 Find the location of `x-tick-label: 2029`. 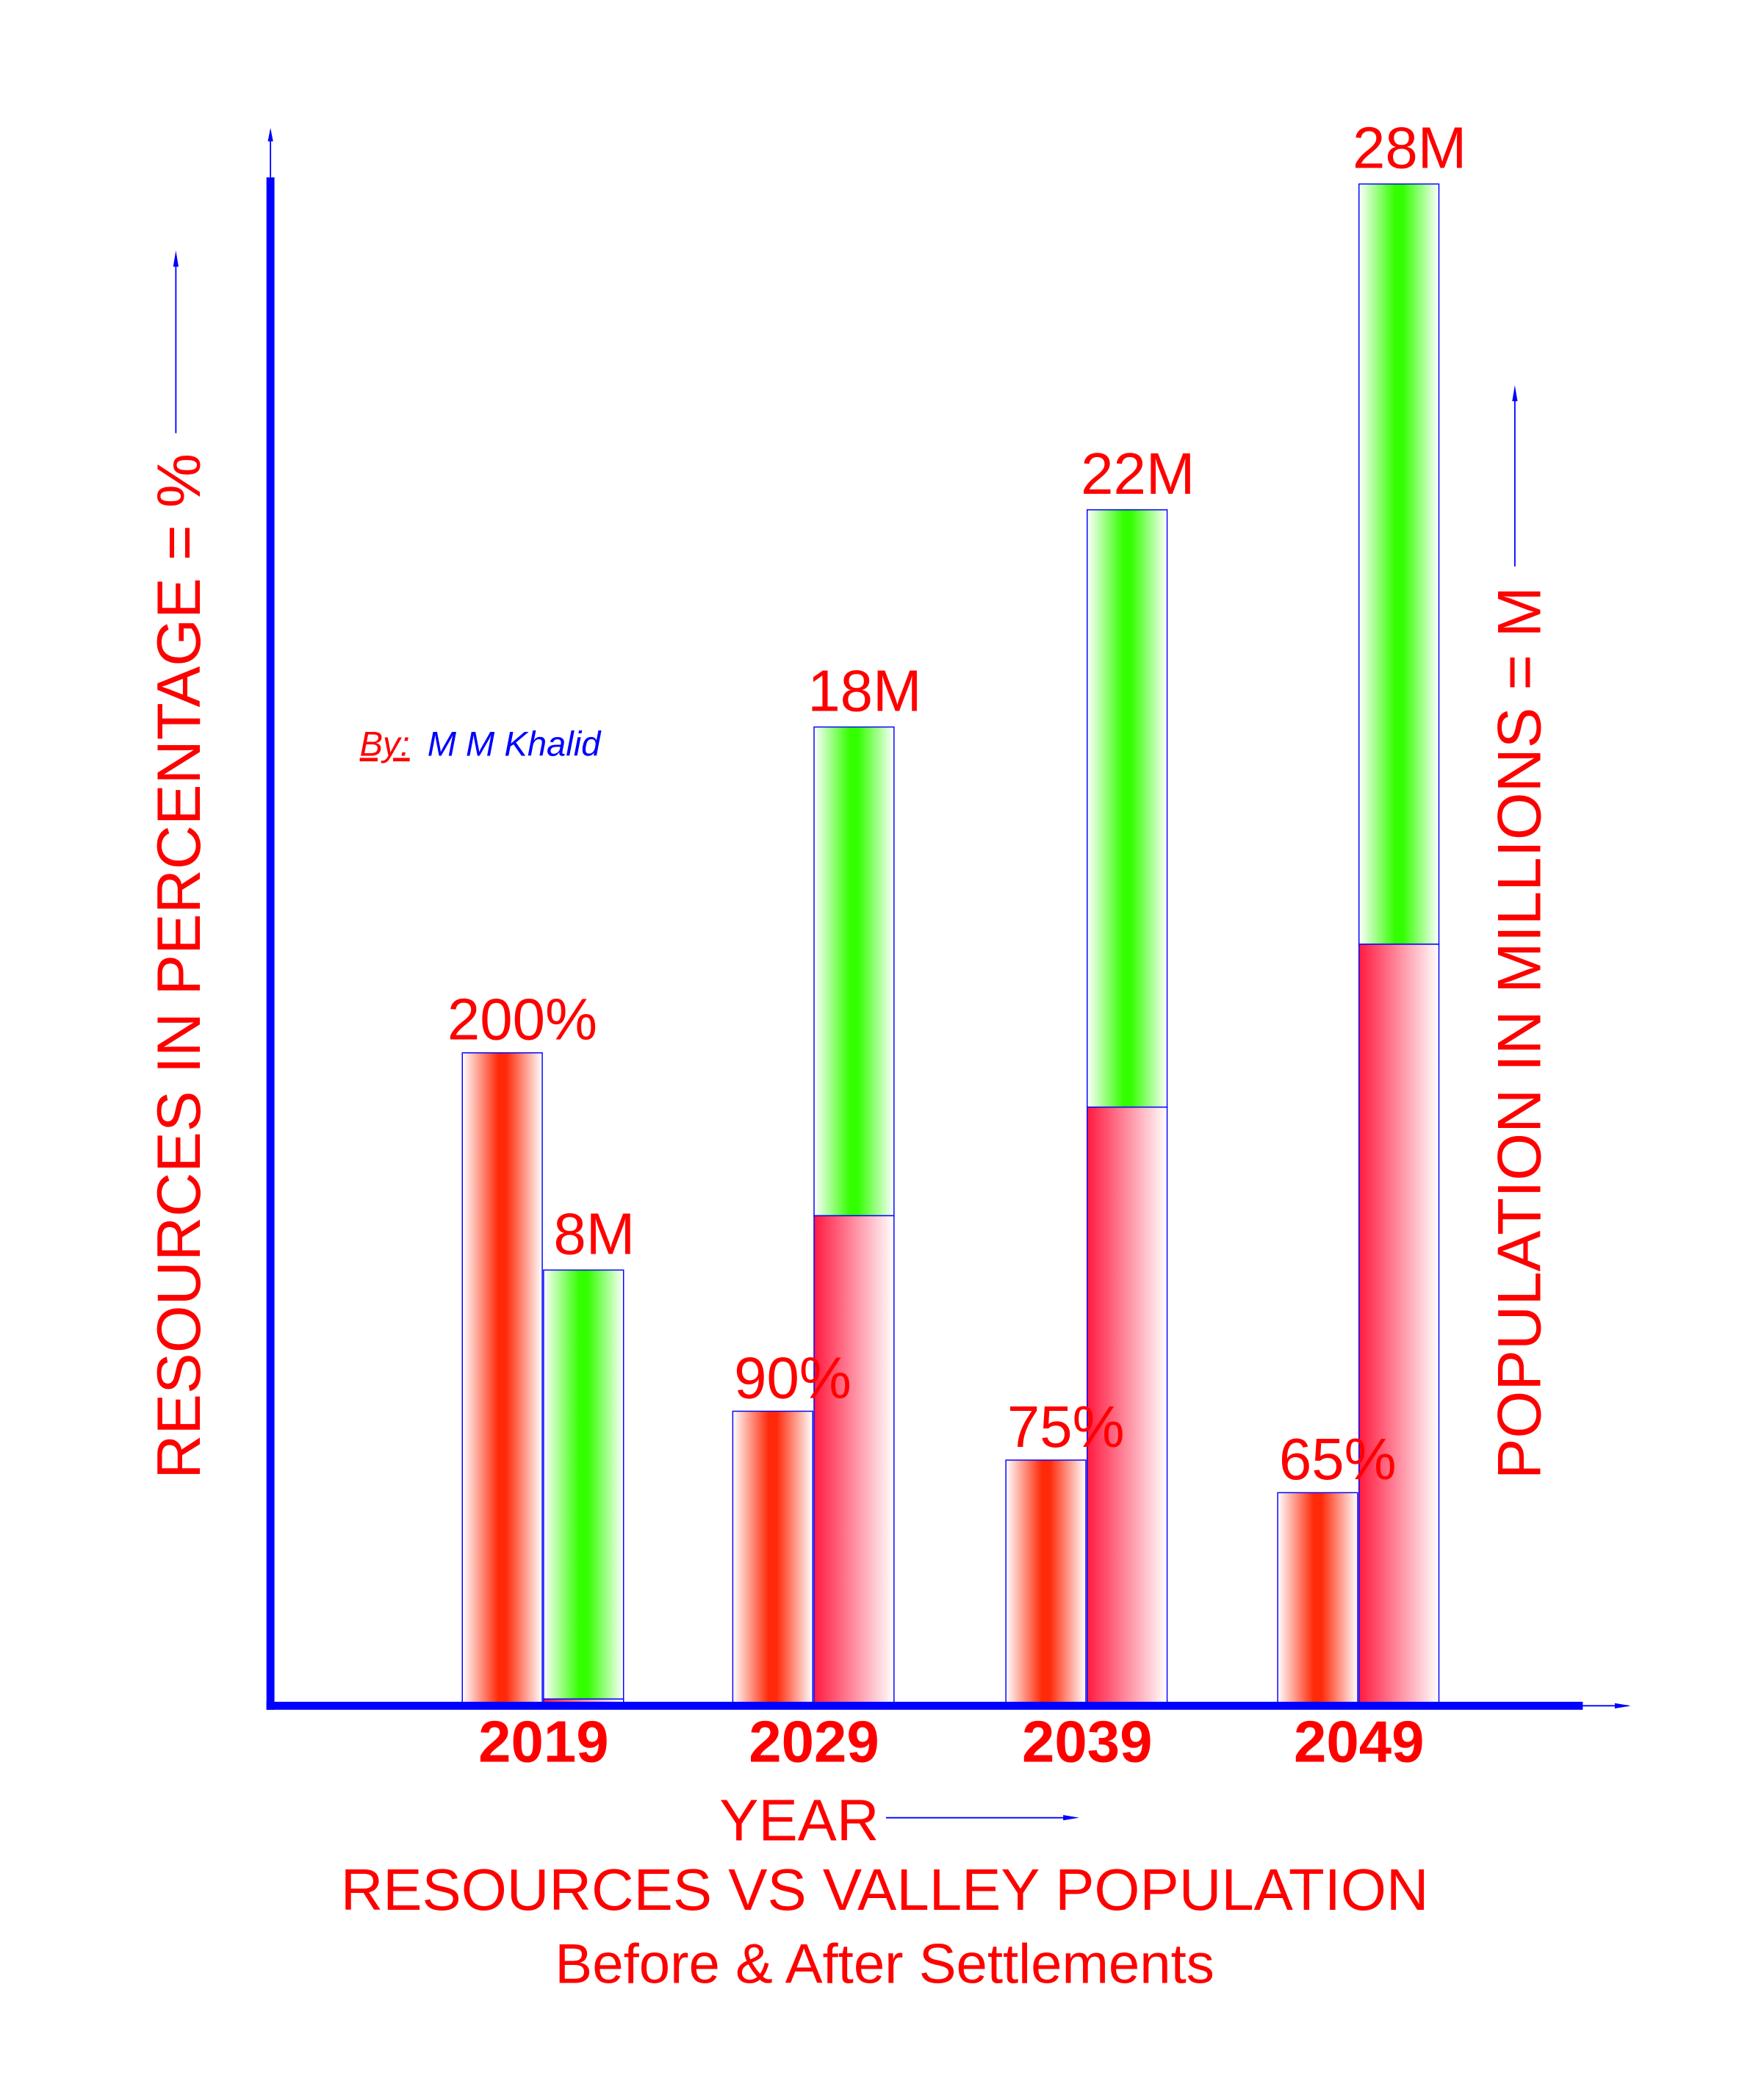

x-tick-label: 2029 is located at coordinates (814, 1742).